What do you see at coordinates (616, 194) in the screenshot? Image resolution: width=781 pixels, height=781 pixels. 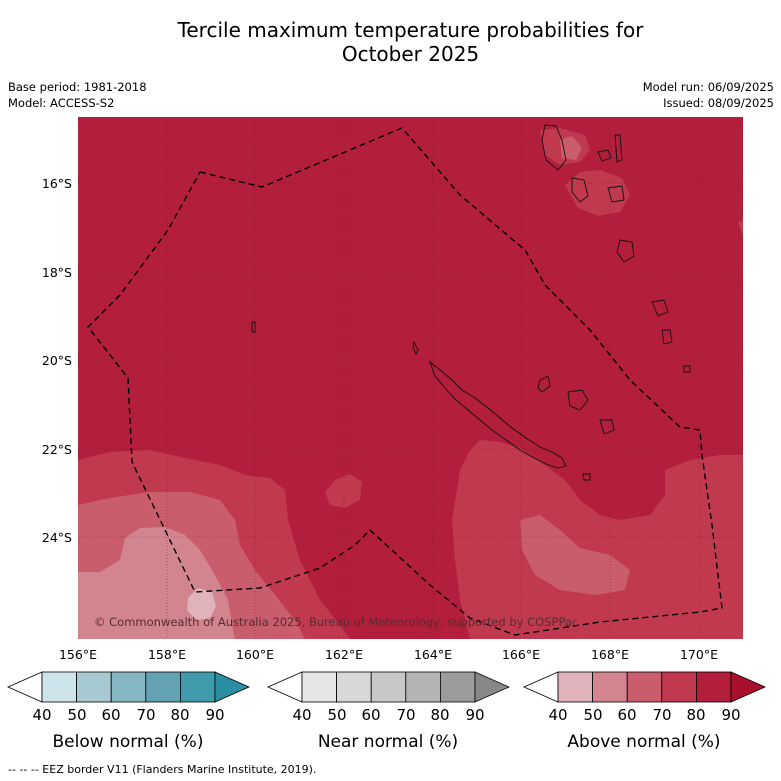 I see `epi-island` at bounding box center [616, 194].